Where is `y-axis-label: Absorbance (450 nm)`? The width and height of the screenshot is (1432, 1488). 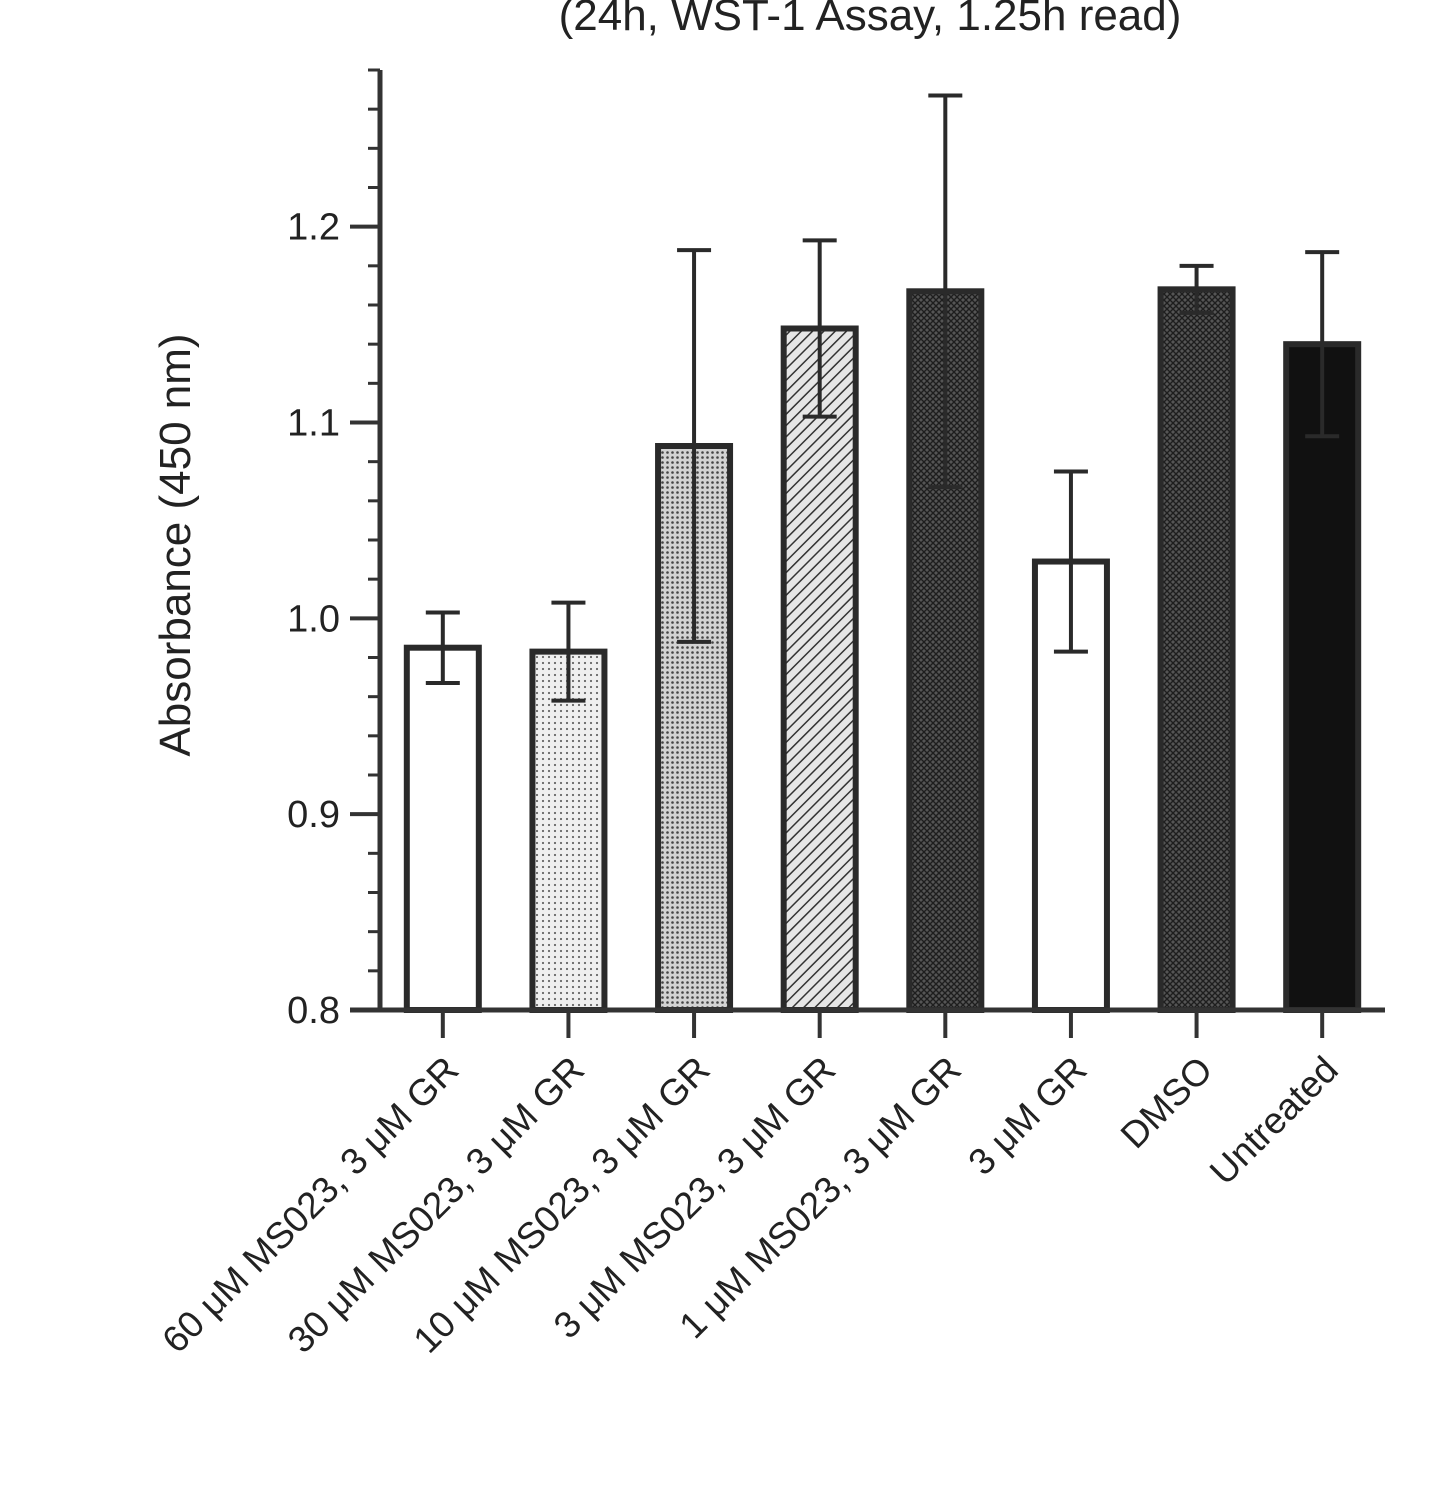 y-axis-label: Absorbance (450 nm) is located at coordinates (175, 544).